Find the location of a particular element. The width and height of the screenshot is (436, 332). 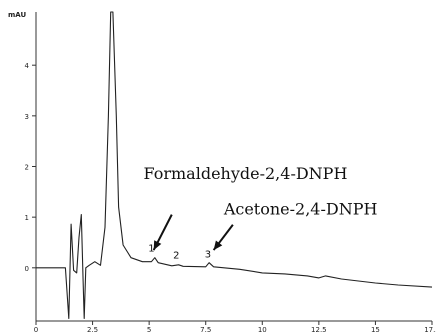

y-tick-label: 1 is located at coordinates (27, 218).